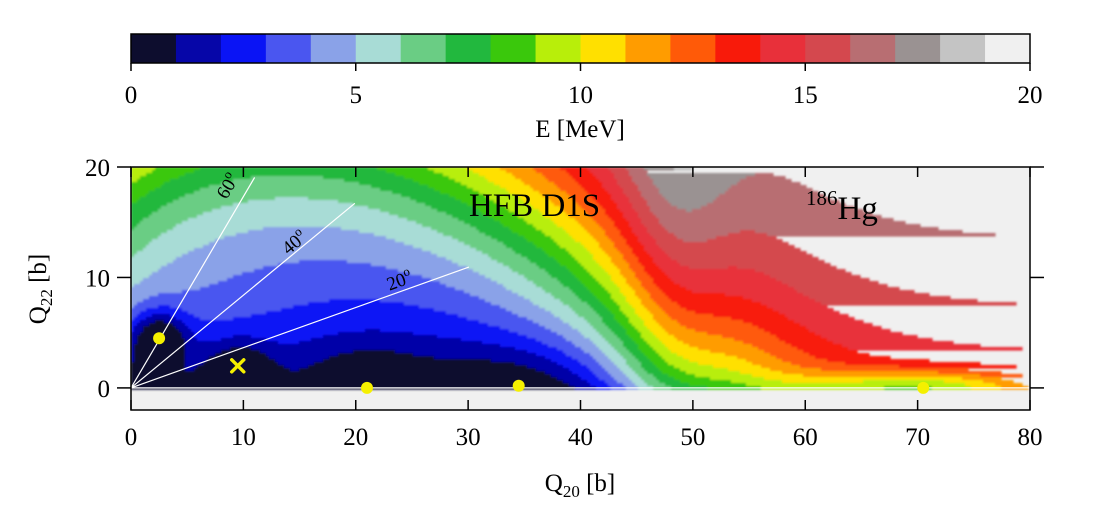  Describe the element at coordinates (1030, 437) in the screenshot. I see `x-tick-label: 80` at that location.